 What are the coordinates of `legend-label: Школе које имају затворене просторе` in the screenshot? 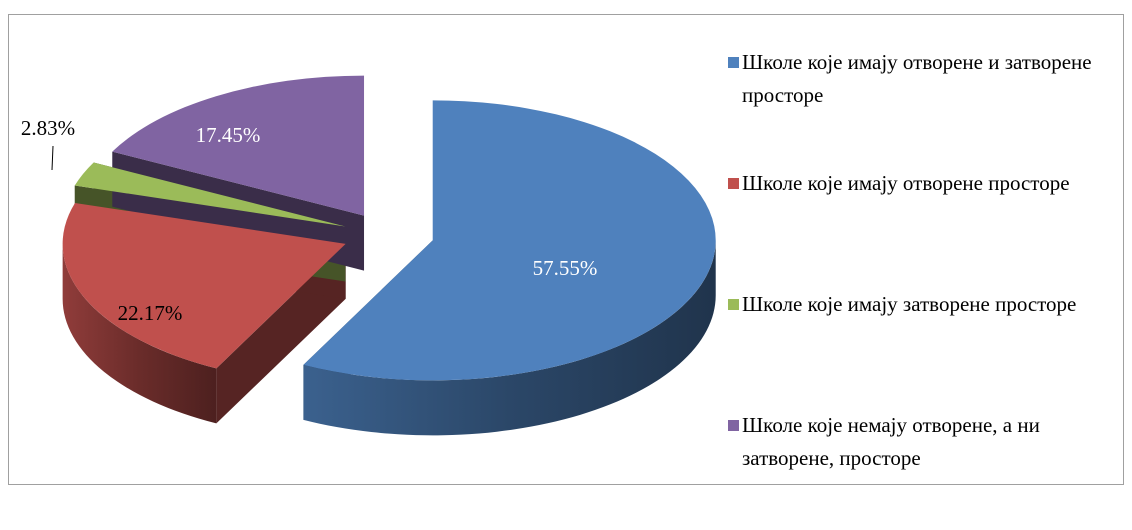 It's located at (909, 304).